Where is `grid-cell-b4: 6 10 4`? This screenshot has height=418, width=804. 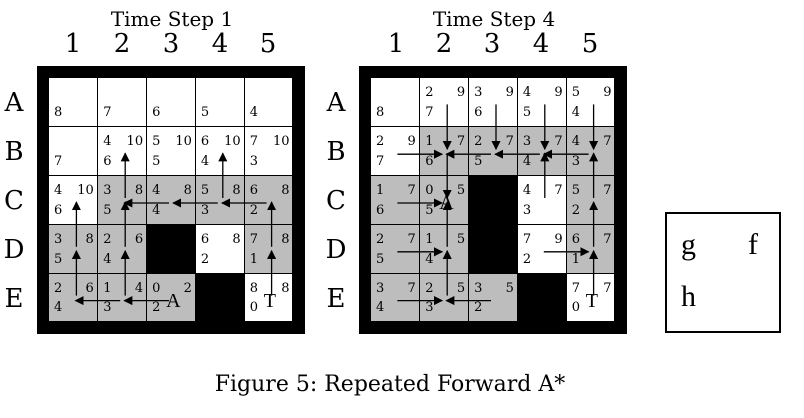 grid-cell-b4: 6 10 4 is located at coordinates (219, 151).